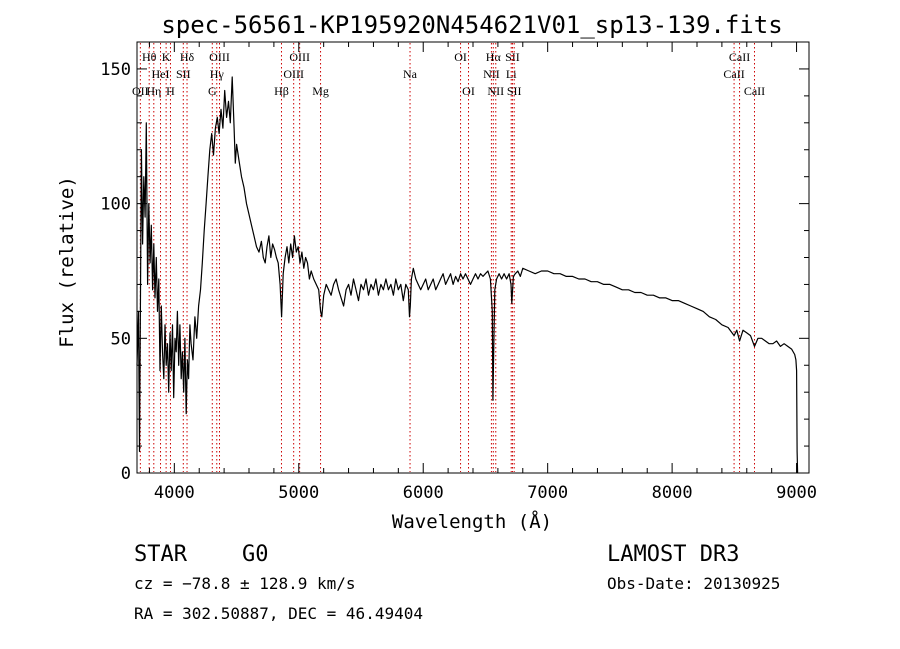 Image resolution: width=900 pixels, height=649 pixels. Describe the element at coordinates (140, 91) in the screenshot. I see `line-label-0: OII` at that location.